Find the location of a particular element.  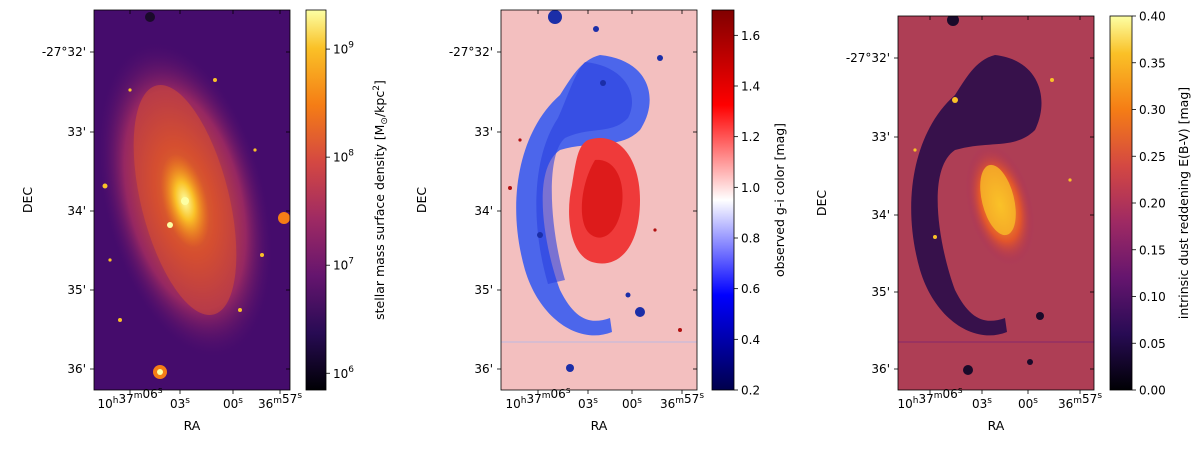

colorbar-ticks-color: 0.2 0.4 0.6 0.8 1.0 1.2 1.4 1.6 is located at coordinates (747, 213).